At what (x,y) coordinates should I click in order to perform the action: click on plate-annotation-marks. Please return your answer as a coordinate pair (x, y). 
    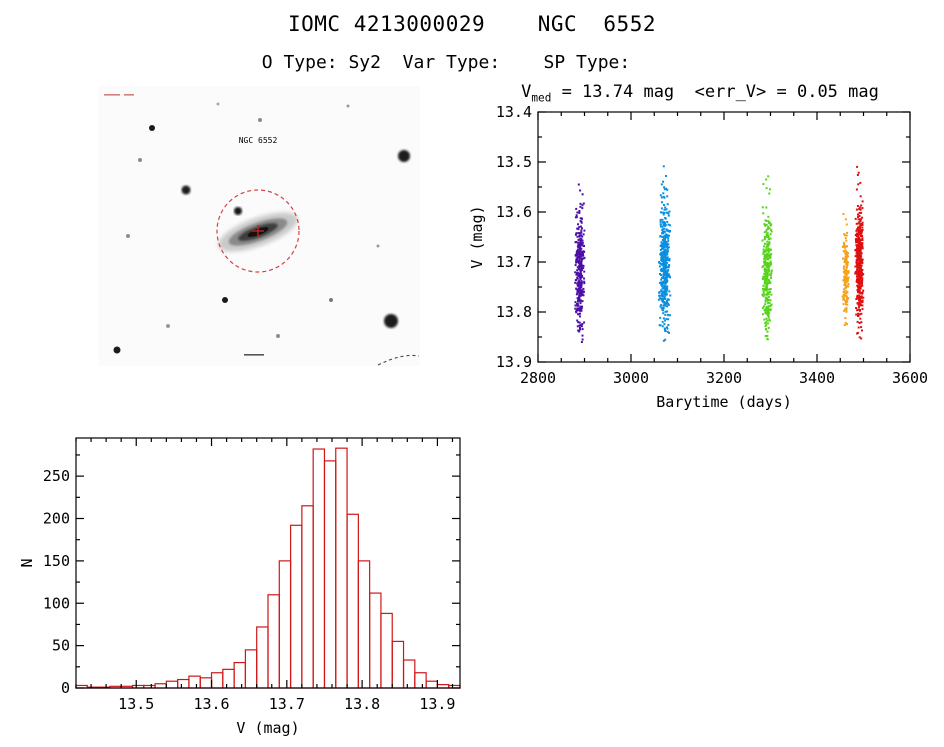
    Looking at the image, I should click on (262, 230).